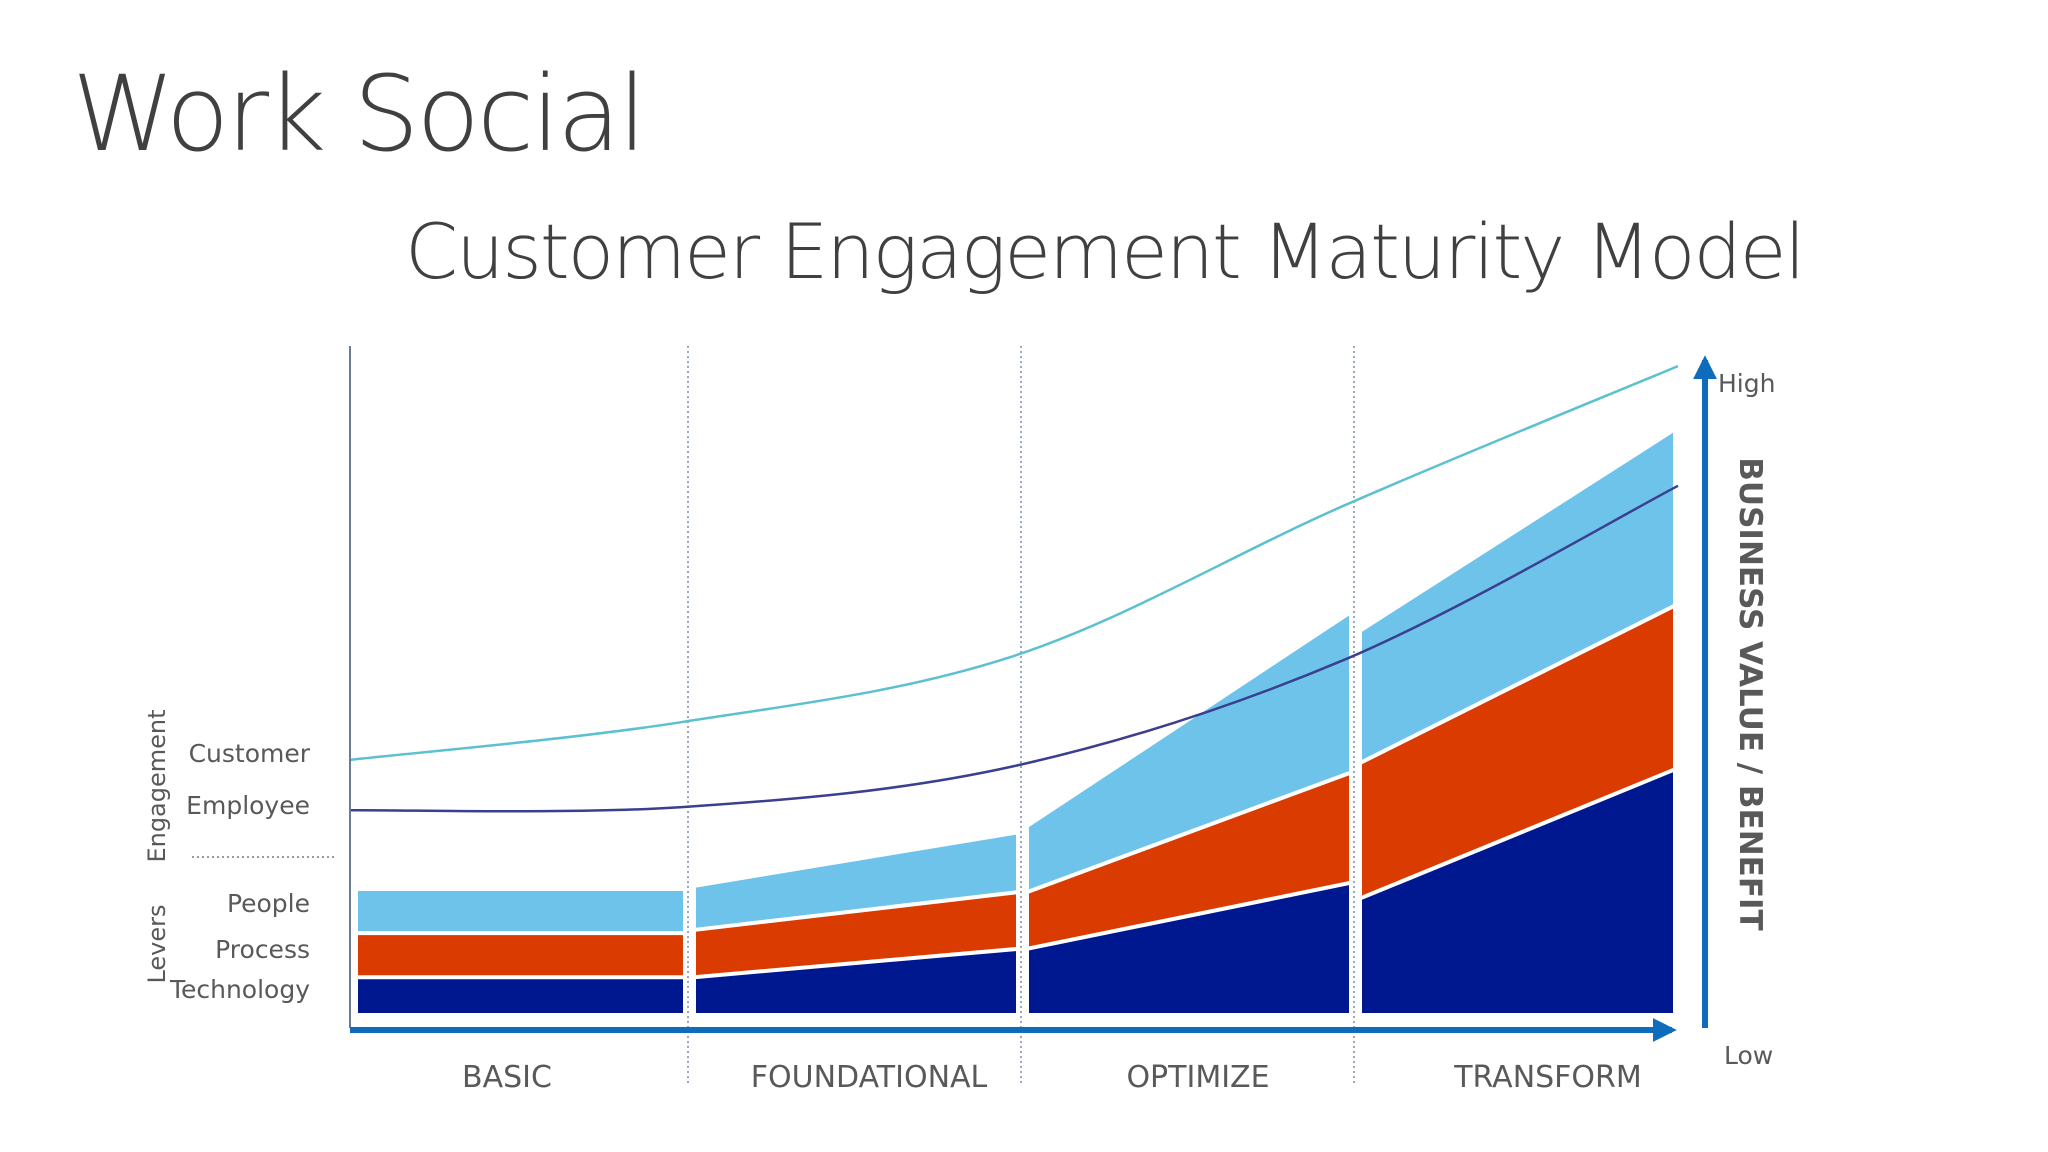  Describe the element at coordinates (1197, 1077) in the screenshot. I see `stage-label-optimize: OPTIMIZE` at that location.